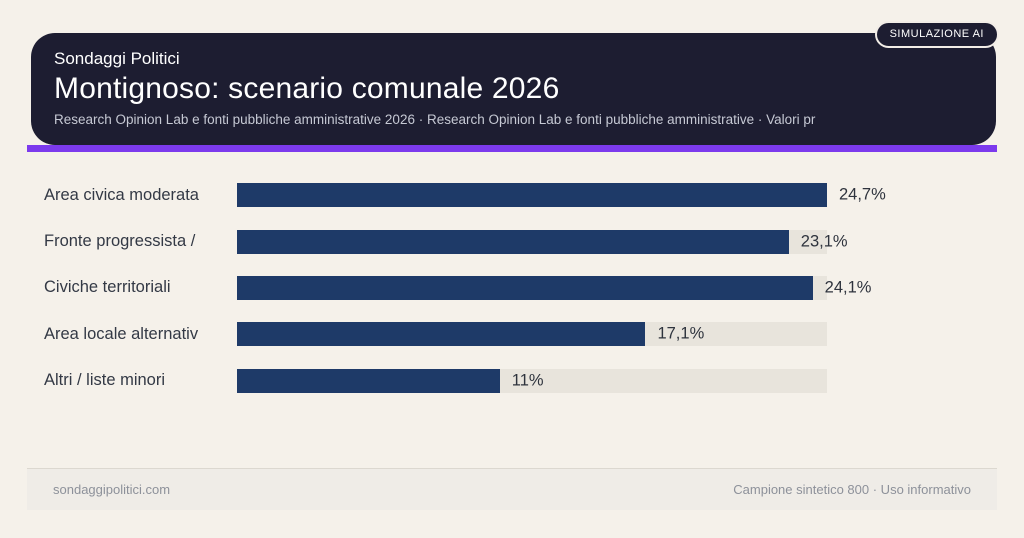 Image resolution: width=1024 pixels, height=538 pixels. I want to click on bar-value-label: 24,7%, so click(862, 194).